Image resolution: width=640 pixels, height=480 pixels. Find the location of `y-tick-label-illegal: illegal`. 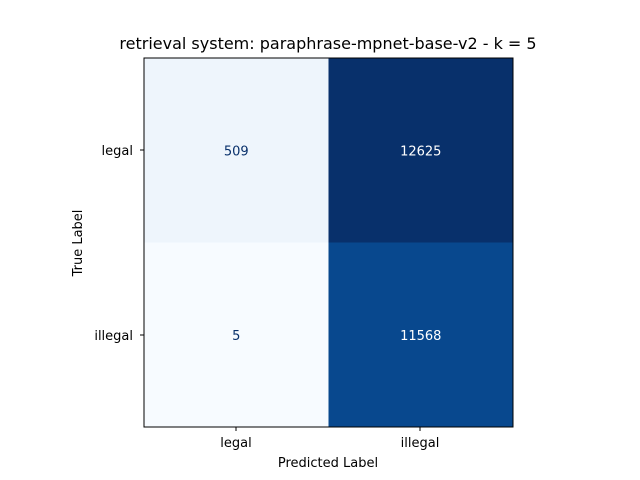

y-tick-label-illegal: illegal is located at coordinates (113, 336).